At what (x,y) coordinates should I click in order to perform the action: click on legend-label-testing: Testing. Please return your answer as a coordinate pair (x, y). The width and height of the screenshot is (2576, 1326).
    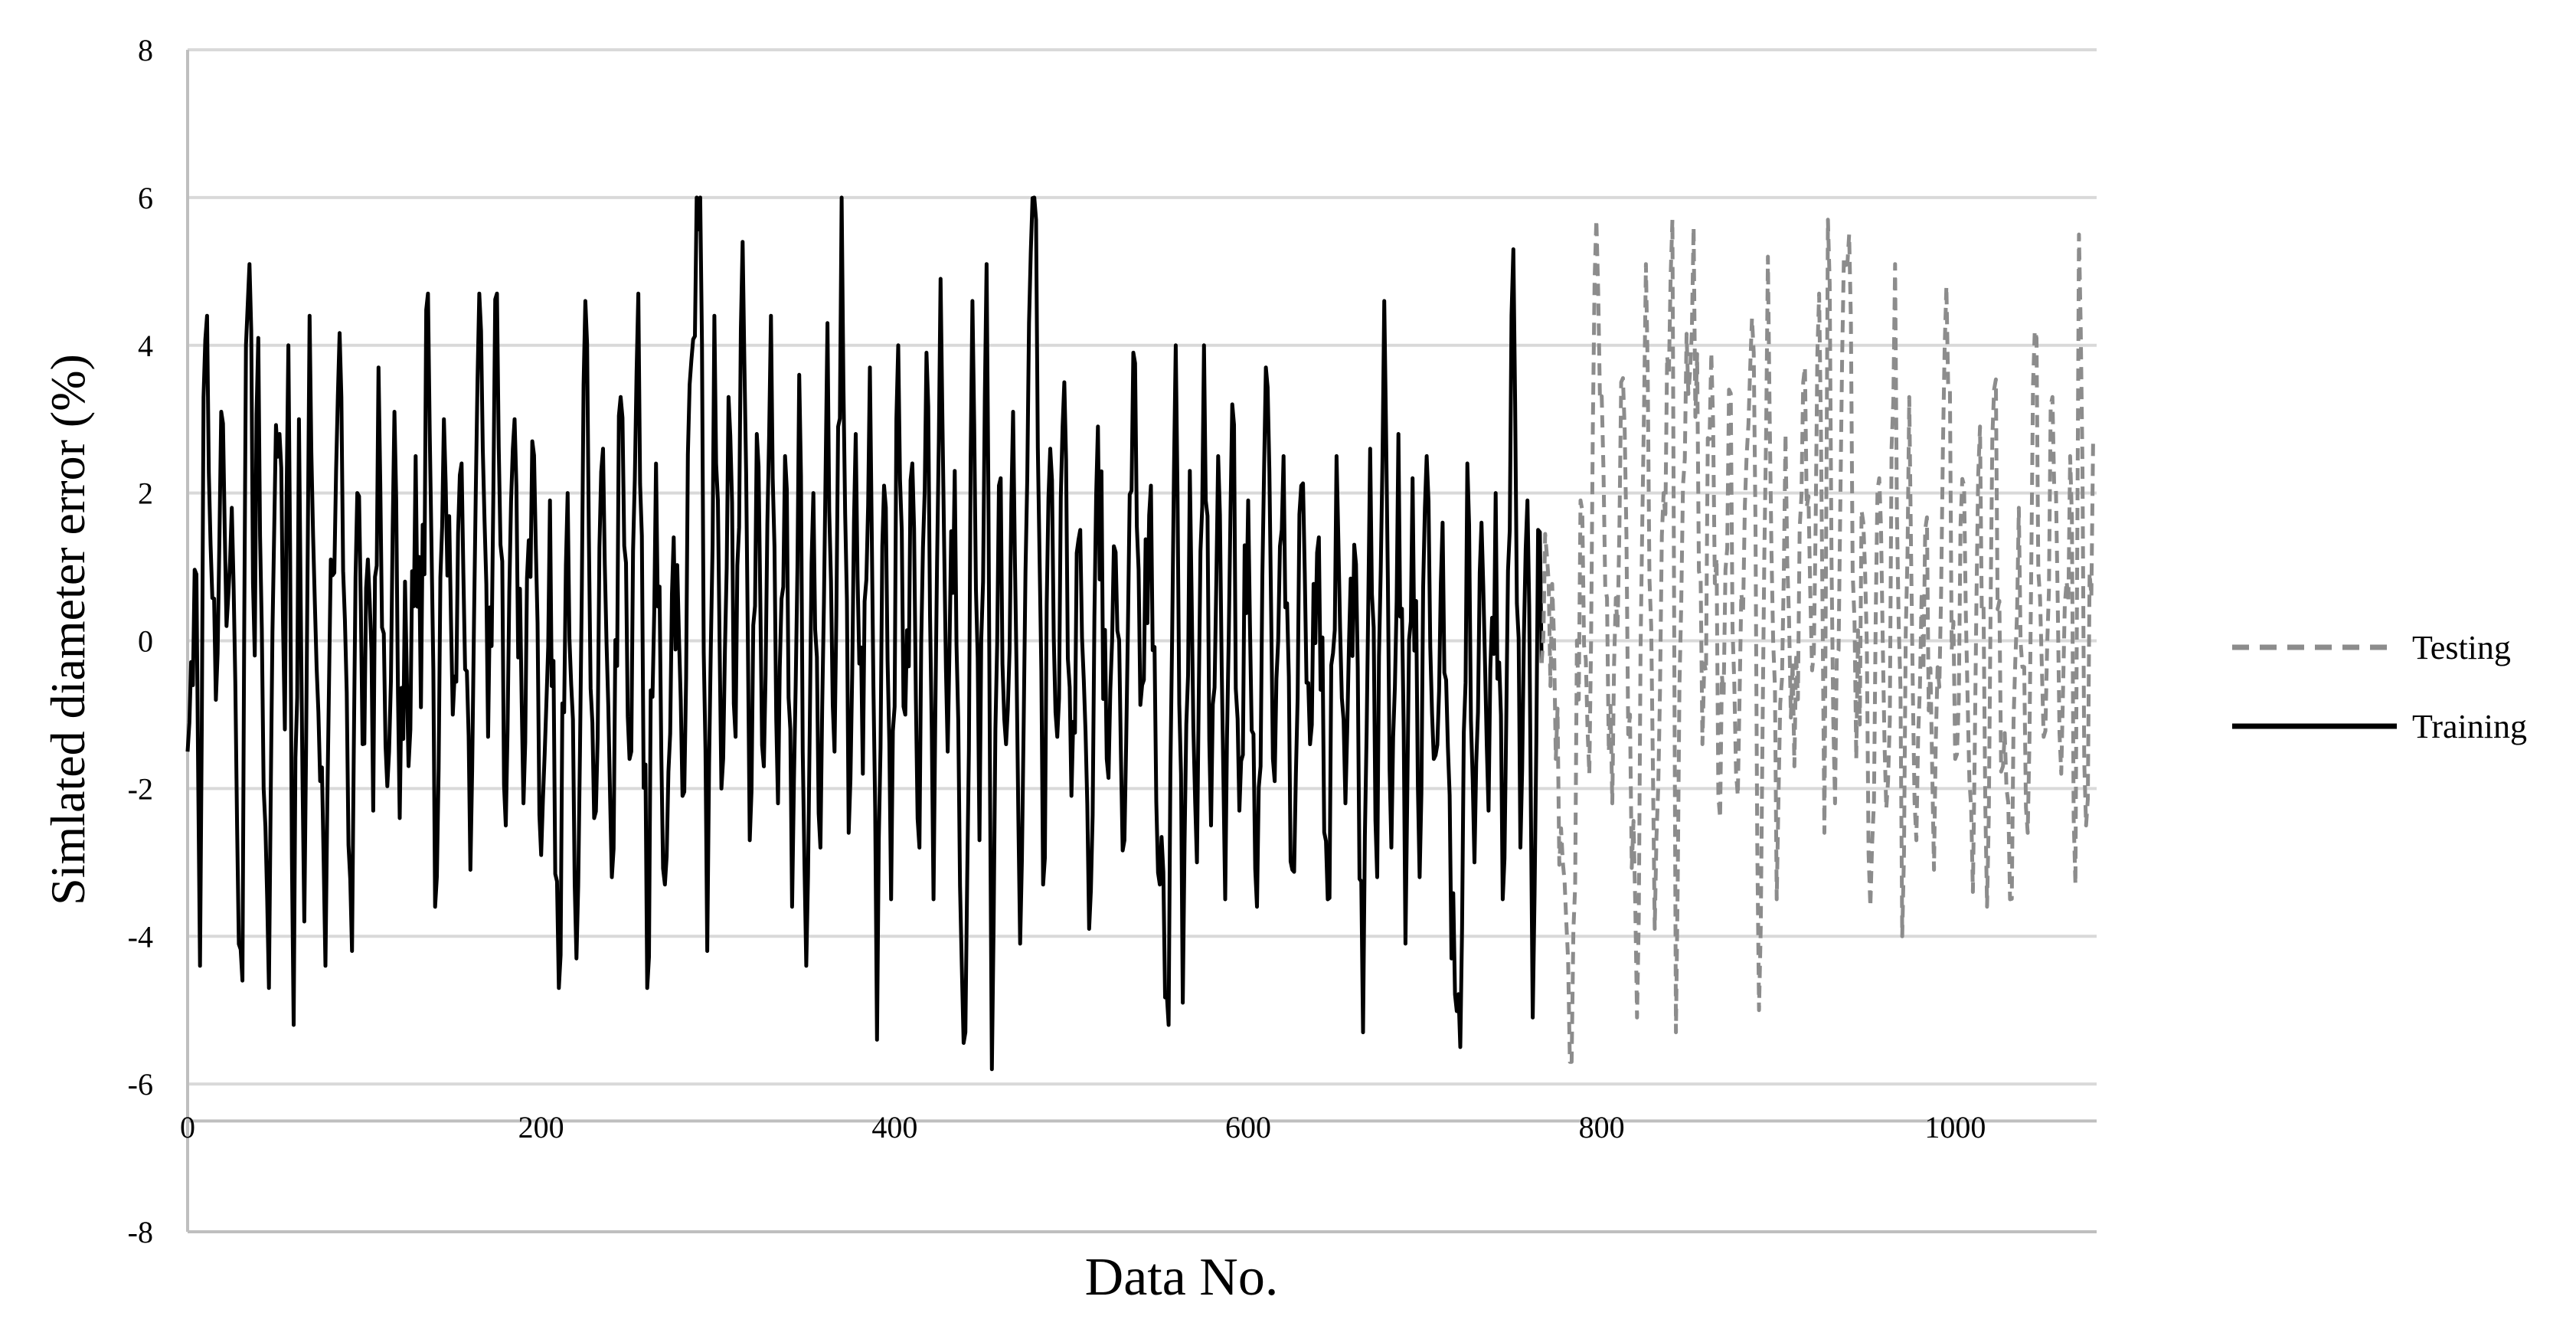
    Looking at the image, I should click on (2461, 647).